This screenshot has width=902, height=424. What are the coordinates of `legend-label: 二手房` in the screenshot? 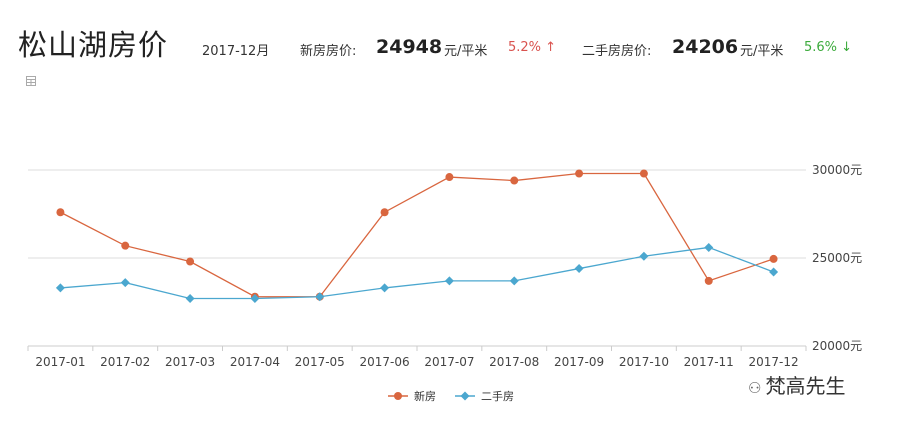 It's located at (497, 396).